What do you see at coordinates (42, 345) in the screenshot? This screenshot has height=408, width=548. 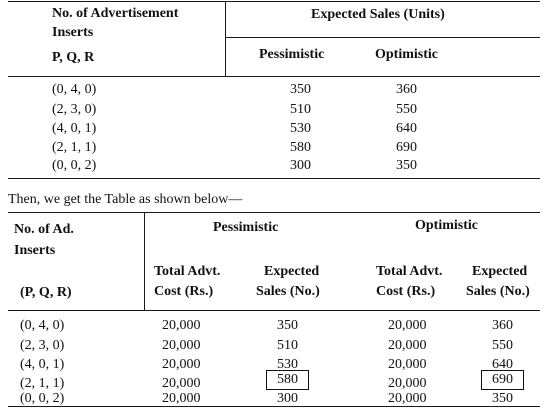 I see `table2-cell-pqr: (2, 3, 0)` at bounding box center [42, 345].